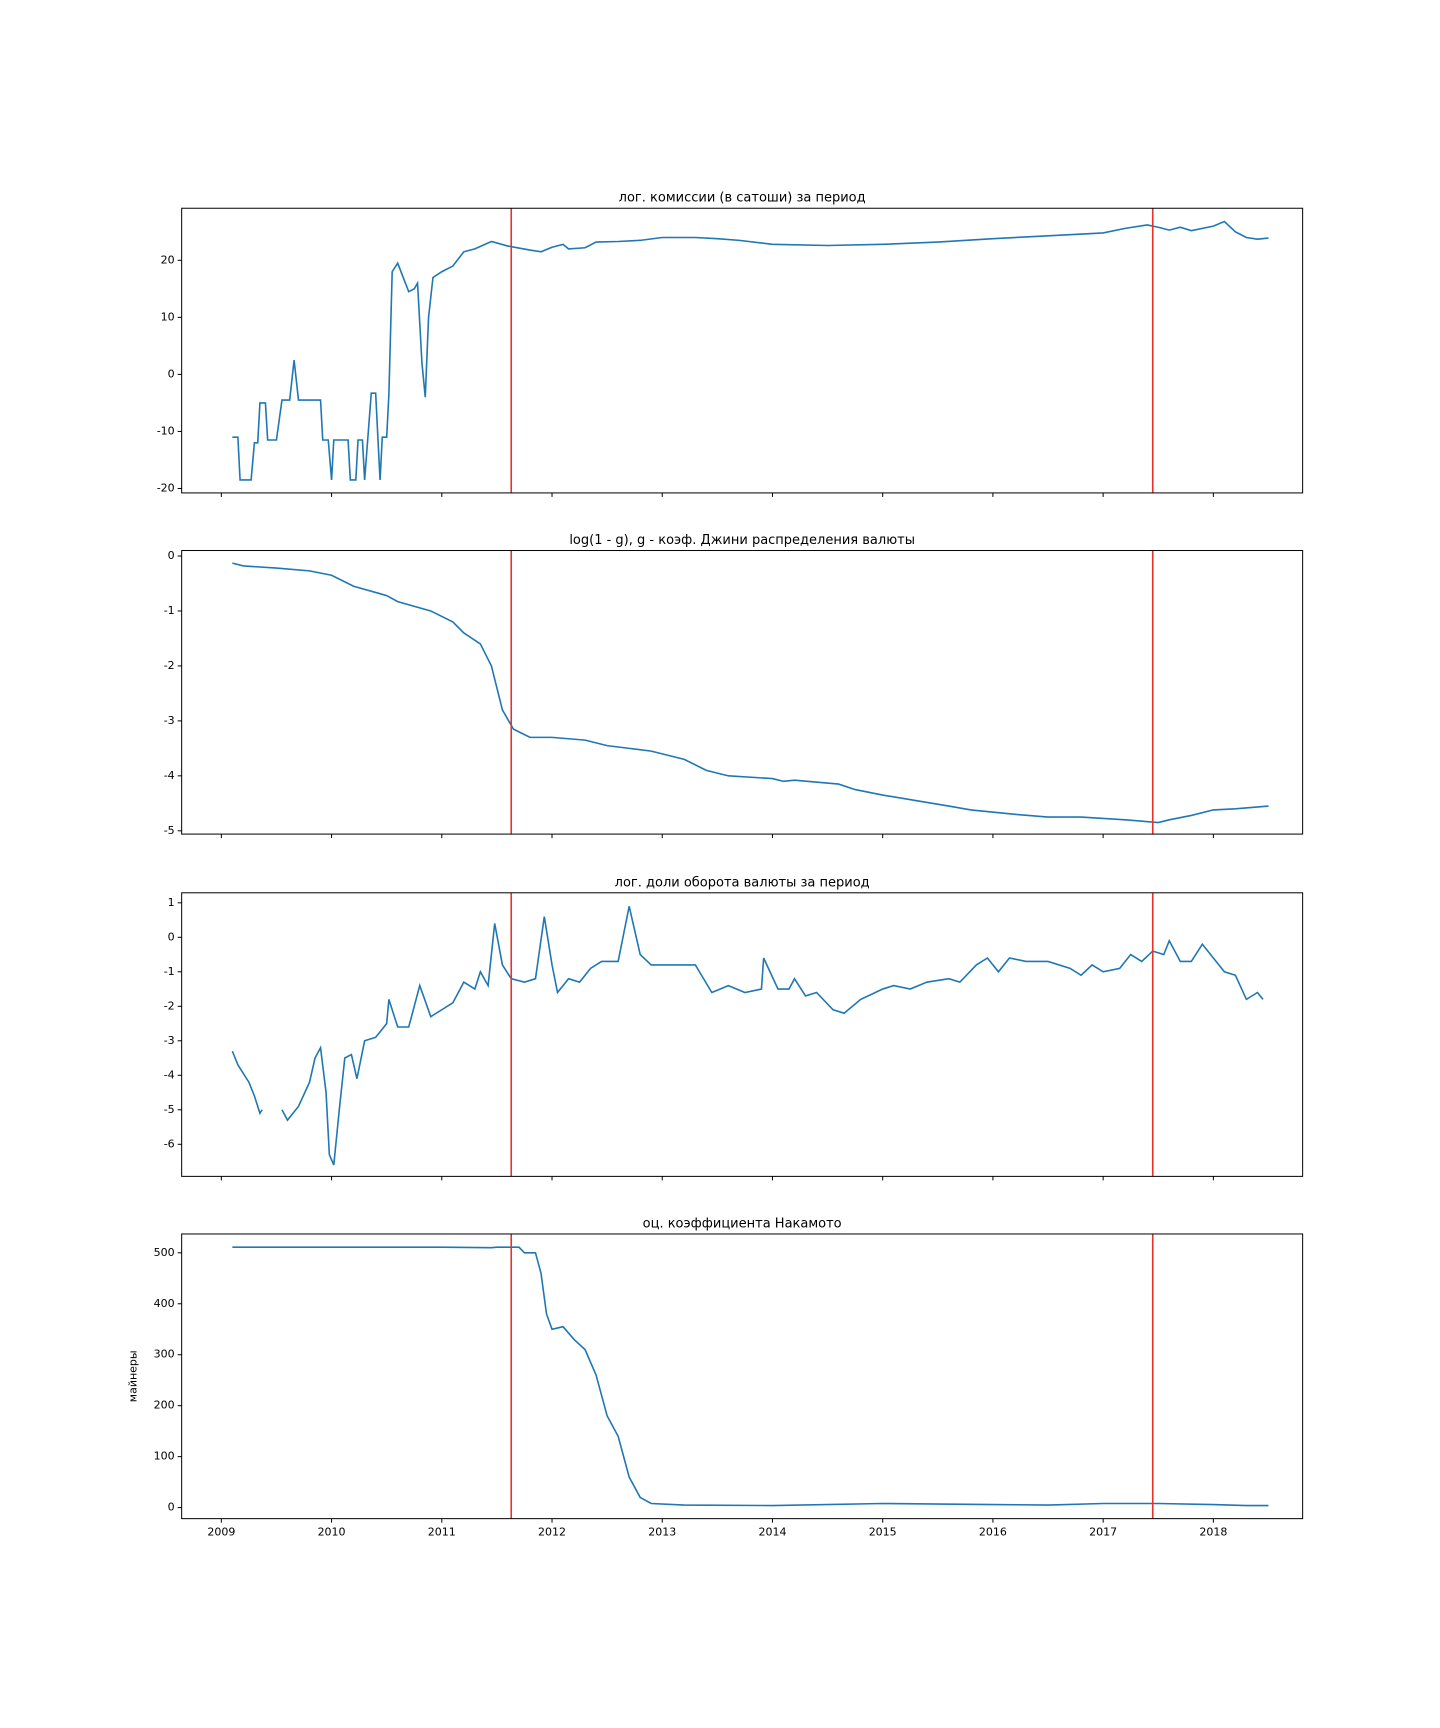 The height and width of the screenshot is (1728, 1440). Describe the element at coordinates (993, 1532) in the screenshot. I see `x-tick-label: 2016` at that location.